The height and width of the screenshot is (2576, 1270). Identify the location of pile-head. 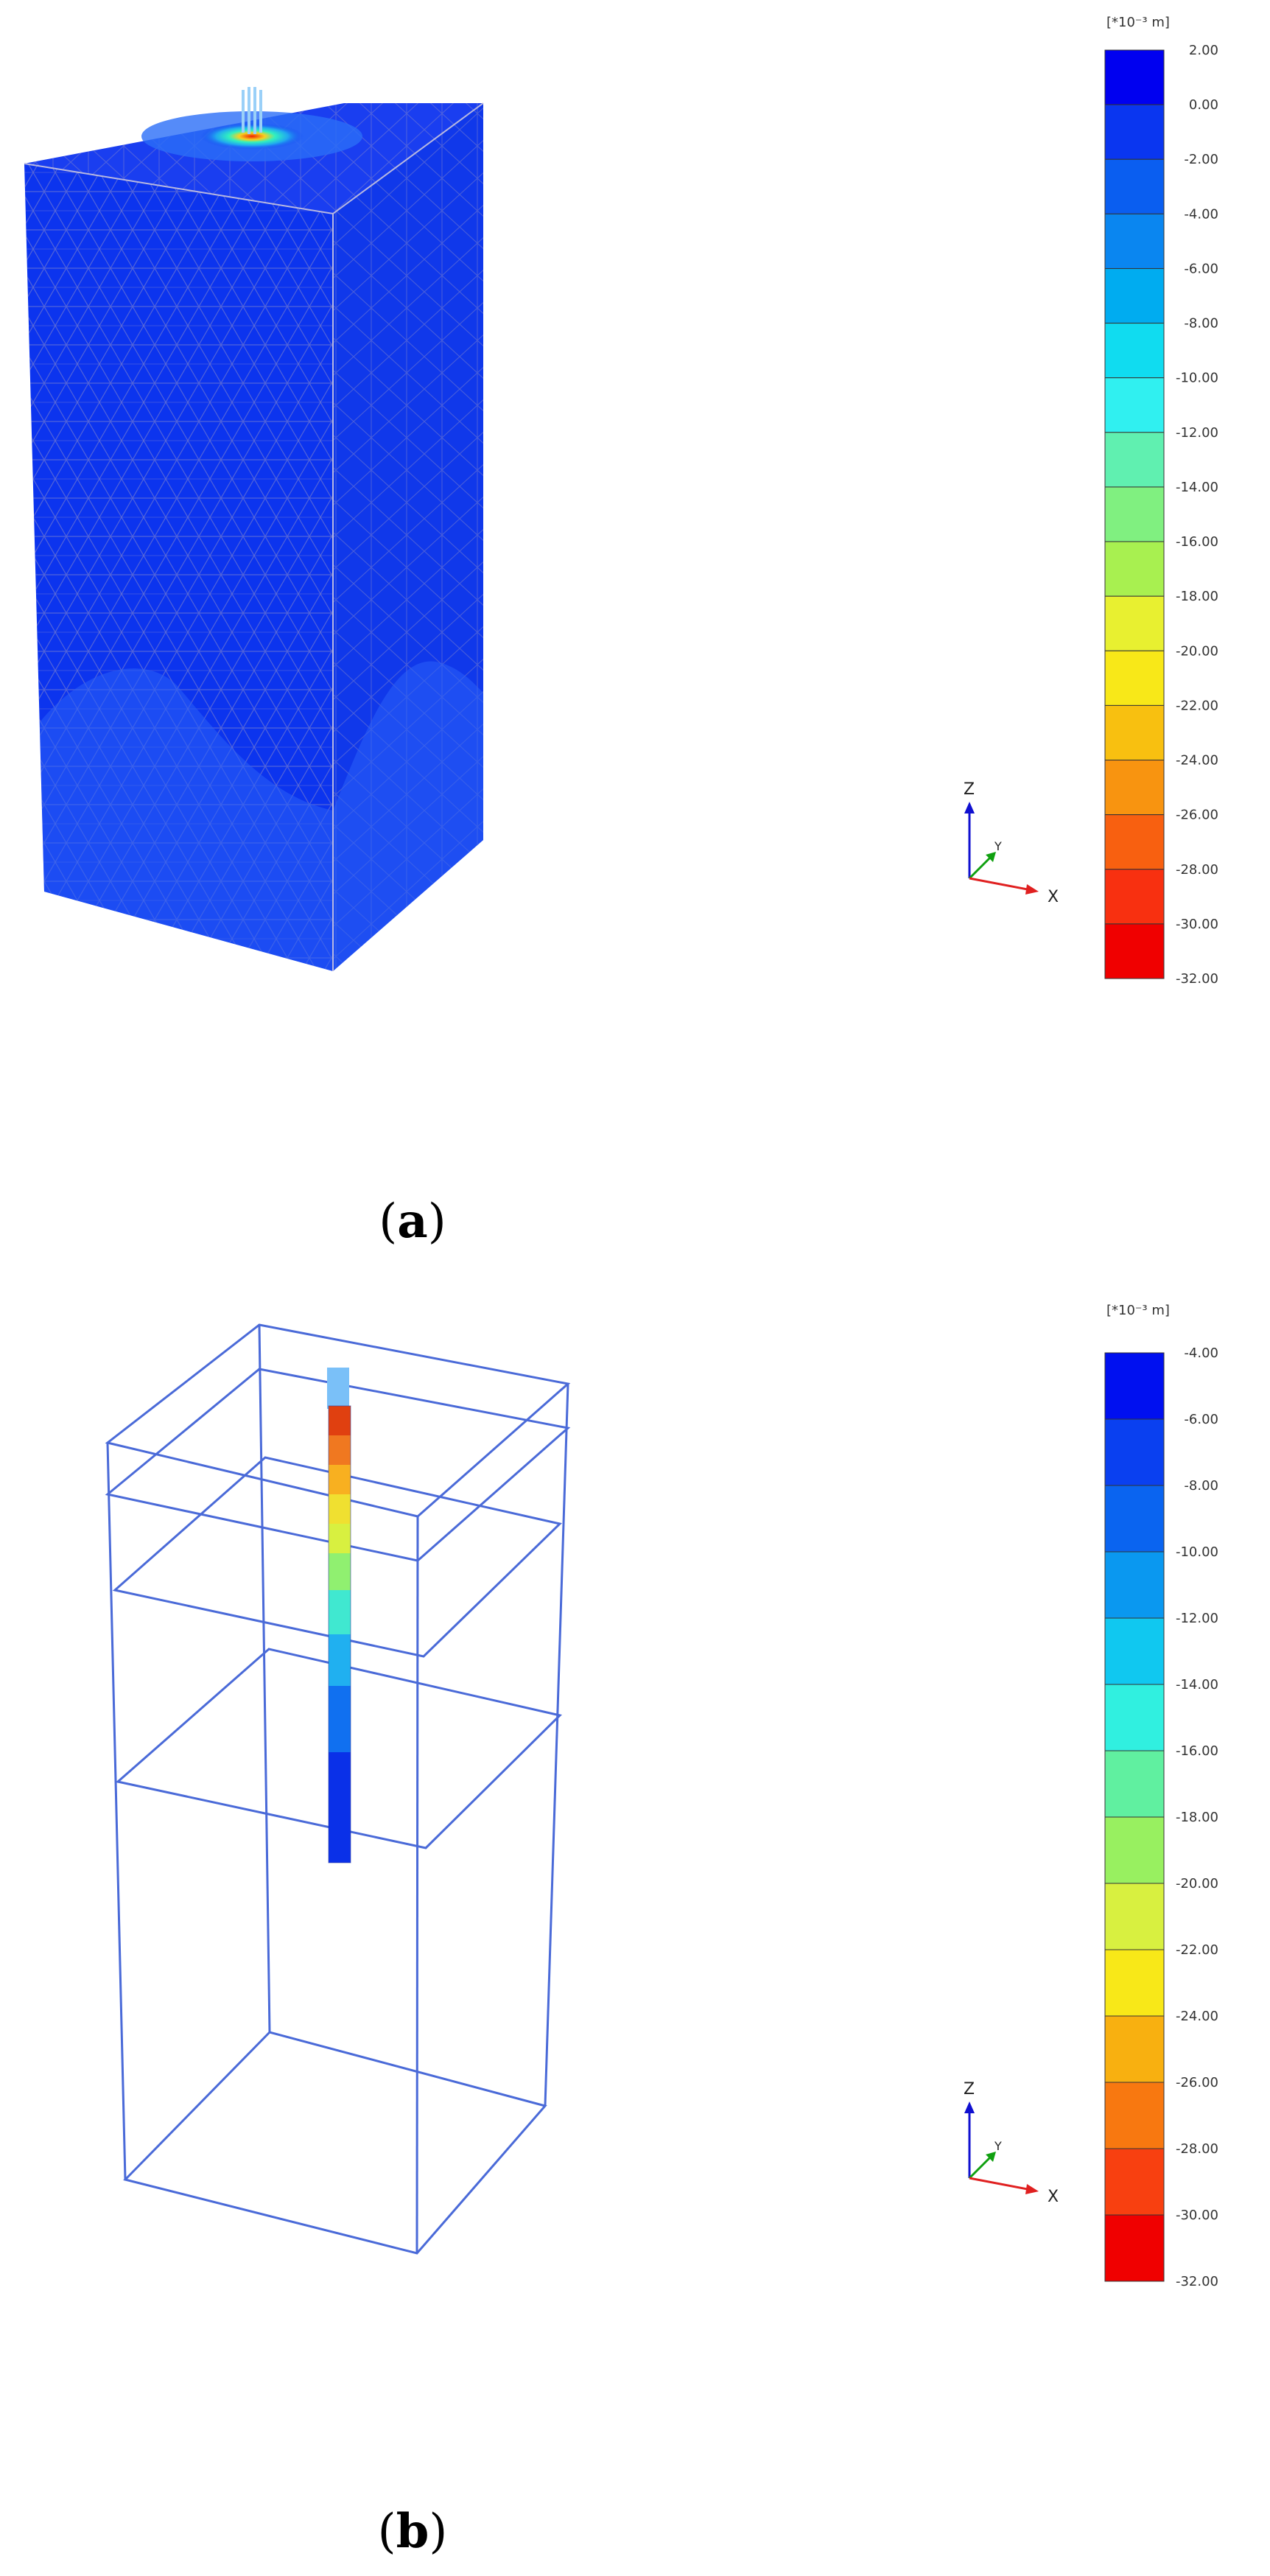
(252, 110).